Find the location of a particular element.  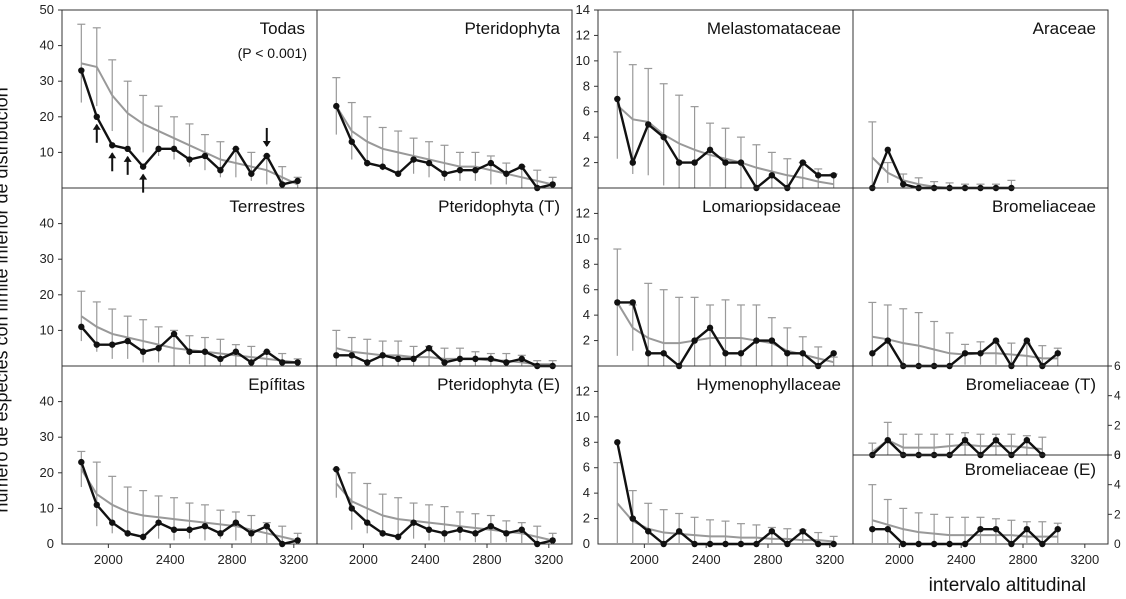

panel-title: Araceae is located at coordinates (1064, 28).